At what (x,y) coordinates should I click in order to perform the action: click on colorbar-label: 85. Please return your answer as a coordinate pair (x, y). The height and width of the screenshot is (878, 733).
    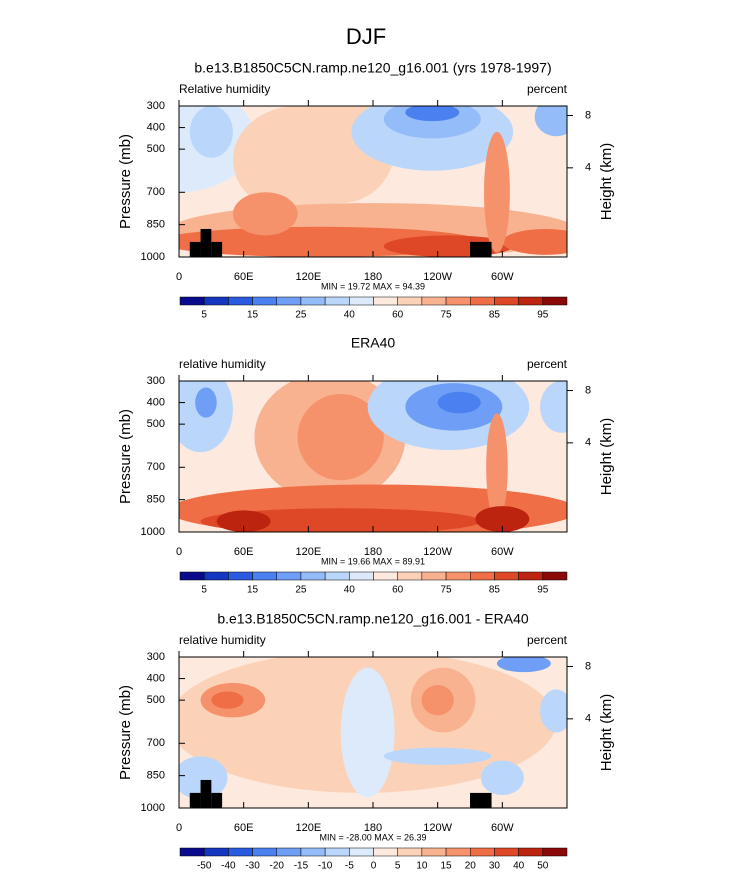
    Looking at the image, I should click on (495, 315).